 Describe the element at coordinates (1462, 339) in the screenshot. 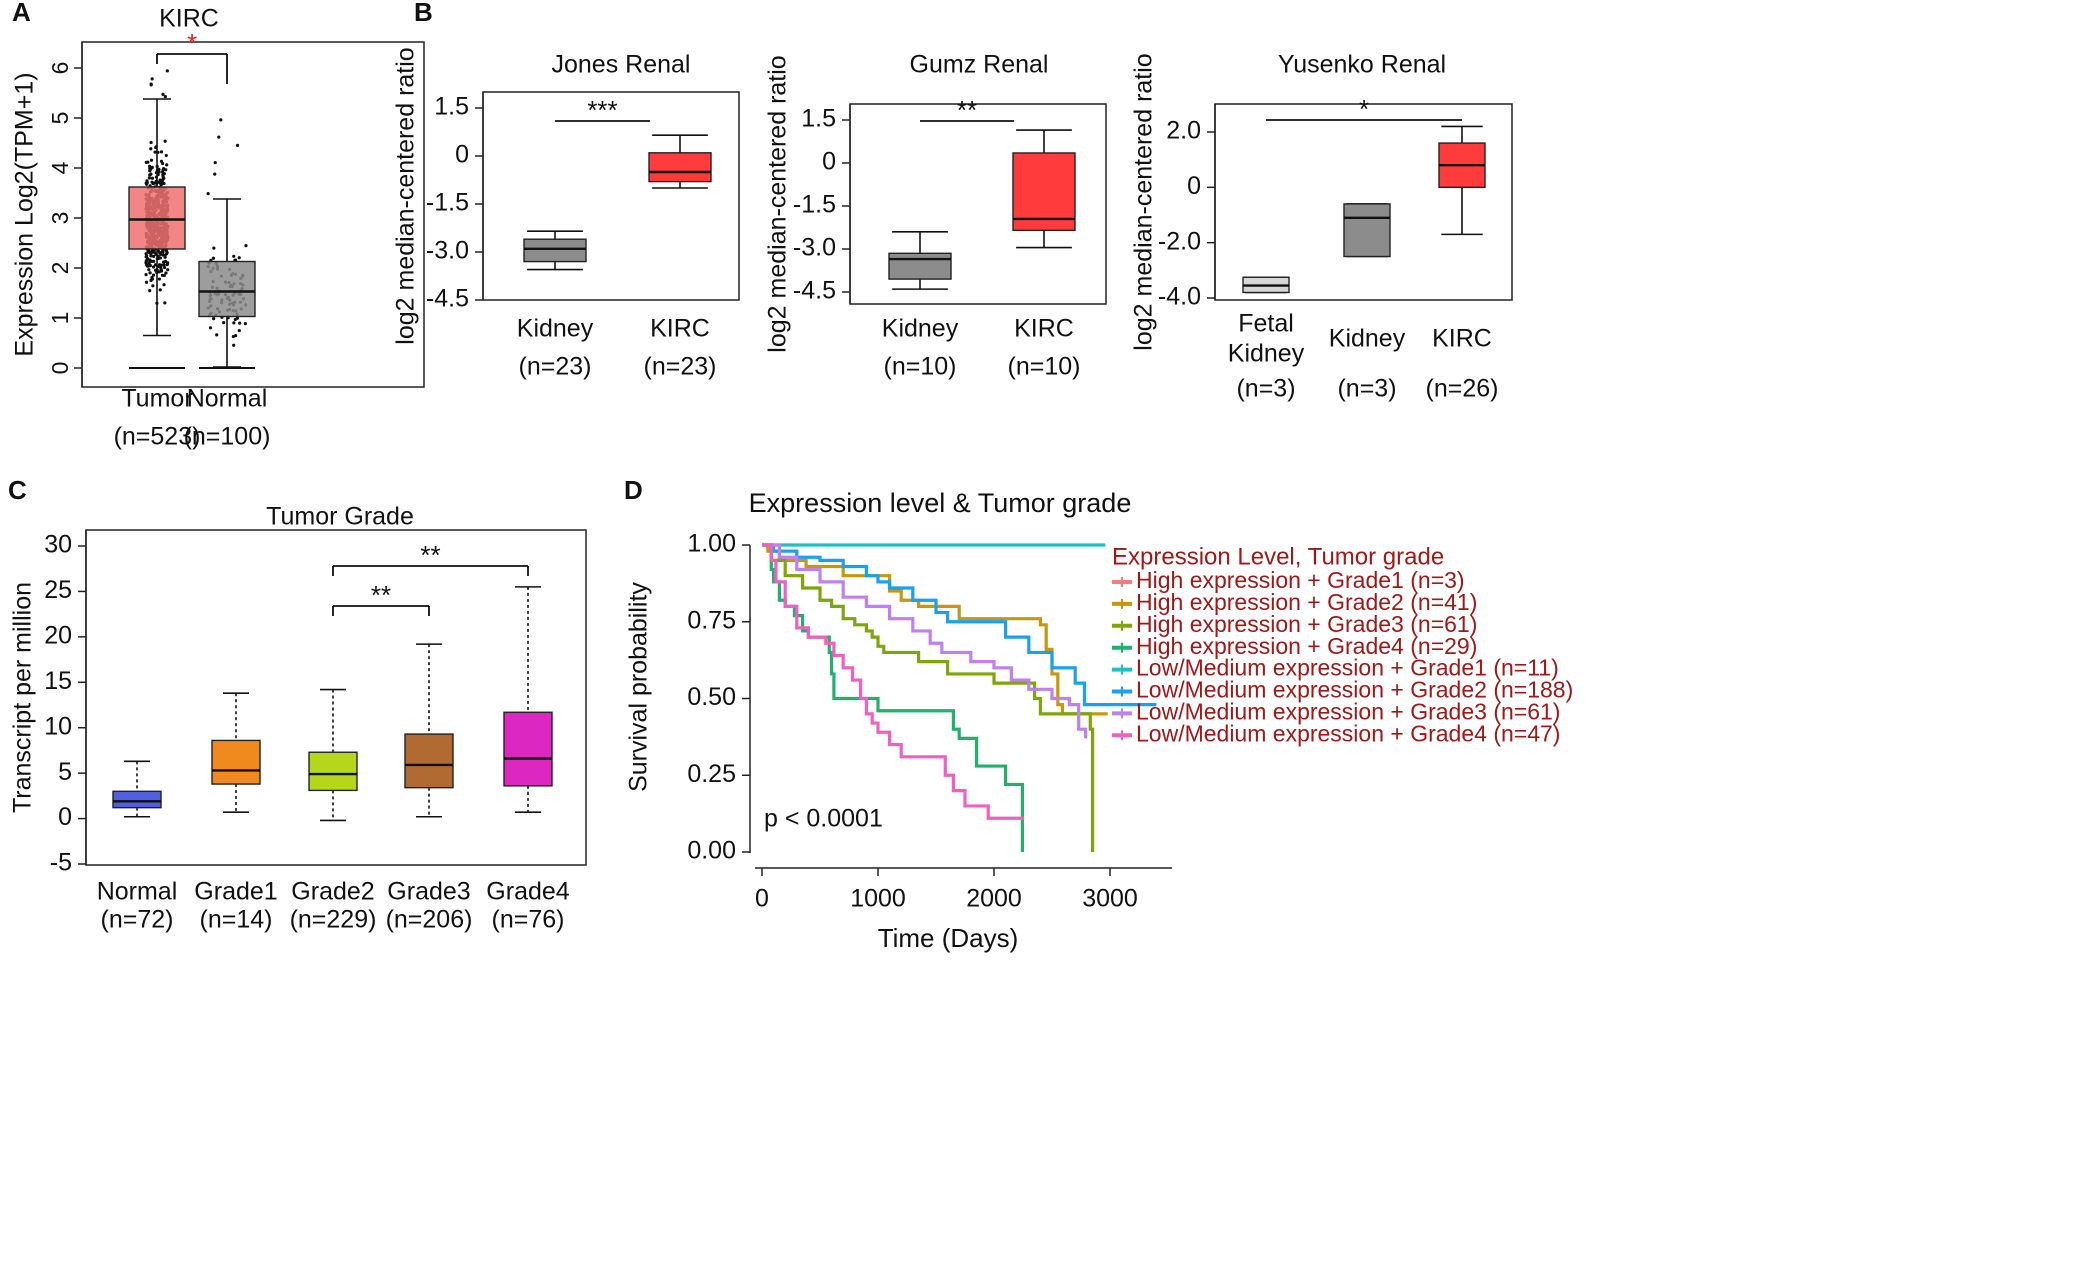

I see `category-label: KIRC` at that location.